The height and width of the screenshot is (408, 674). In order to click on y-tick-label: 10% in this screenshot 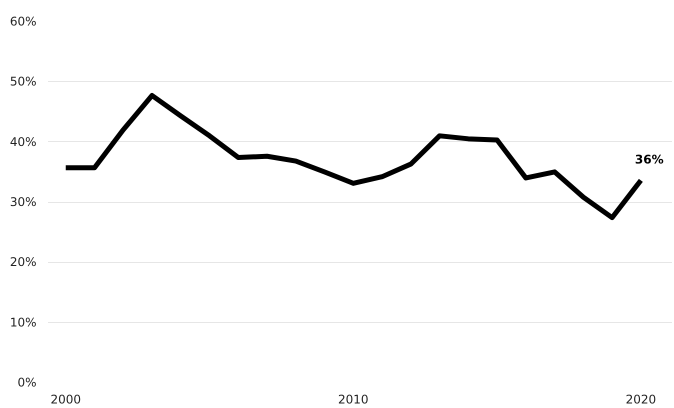, I will do `click(23, 322)`.